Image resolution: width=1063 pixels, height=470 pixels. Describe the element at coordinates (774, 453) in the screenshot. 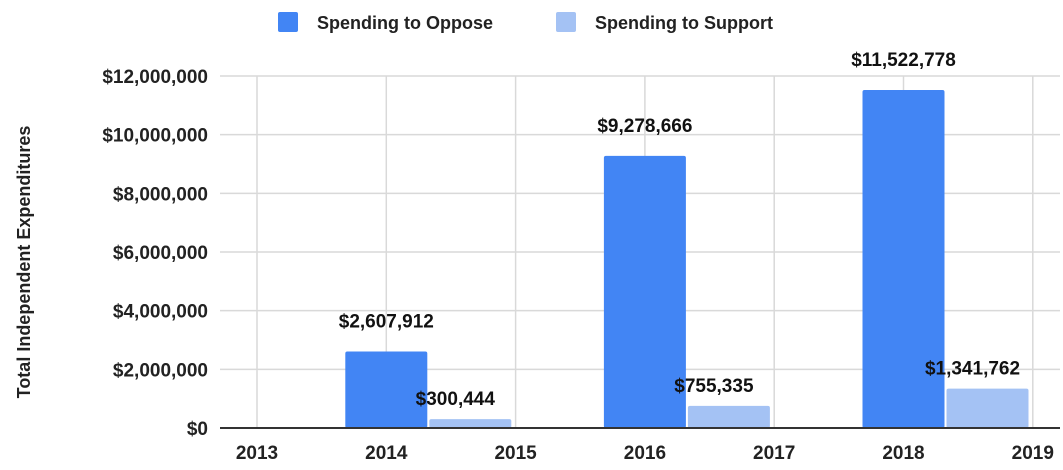

I see `x-tick-label: 2017` at that location.